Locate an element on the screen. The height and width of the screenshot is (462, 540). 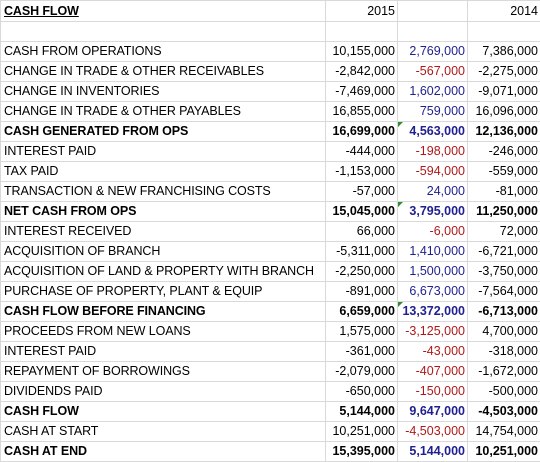
value-difference: -43,000 is located at coordinates (432, 351).